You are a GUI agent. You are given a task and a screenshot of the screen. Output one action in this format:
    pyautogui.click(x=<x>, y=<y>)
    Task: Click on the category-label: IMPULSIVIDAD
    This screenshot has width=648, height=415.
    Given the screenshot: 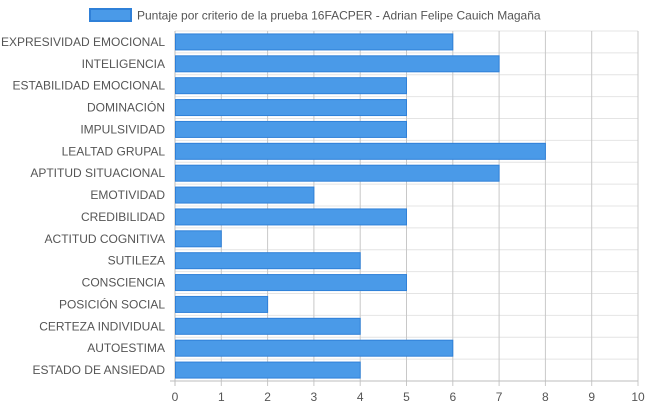 What is the action you would take?
    pyautogui.click(x=122, y=129)
    